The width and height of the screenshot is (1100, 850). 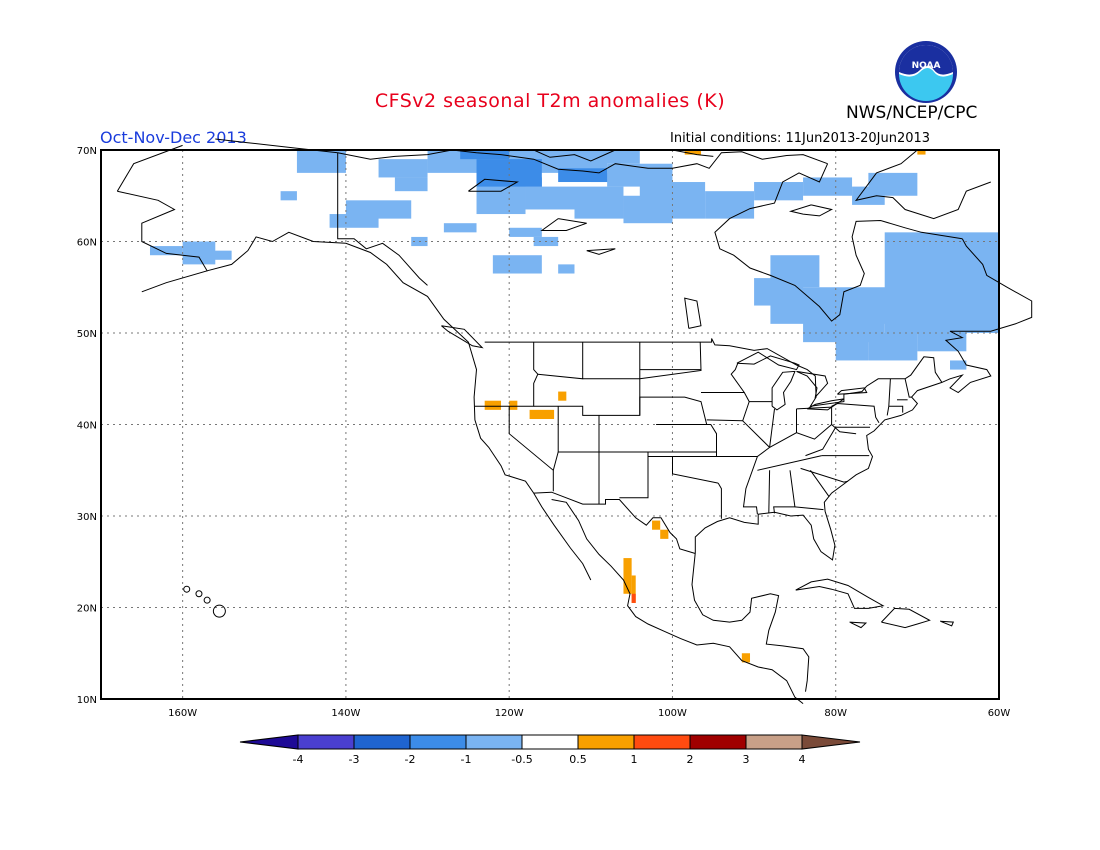 I want to click on colorbar: -4 -3 -2 -1 -0.5 0.5 1 2 3 4, so click(x=550, y=750).